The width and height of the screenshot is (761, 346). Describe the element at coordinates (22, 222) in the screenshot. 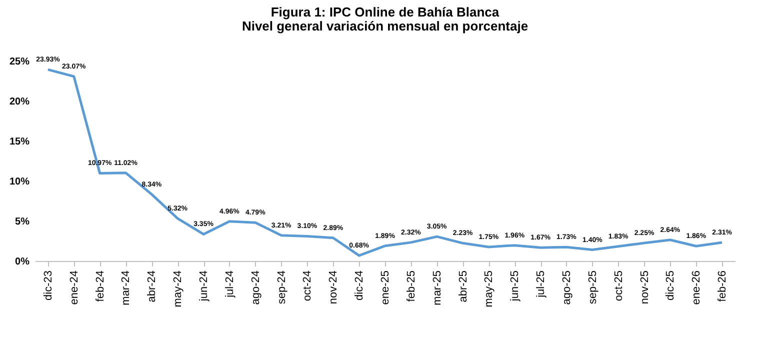

I see `y-tick-label: 5%` at that location.